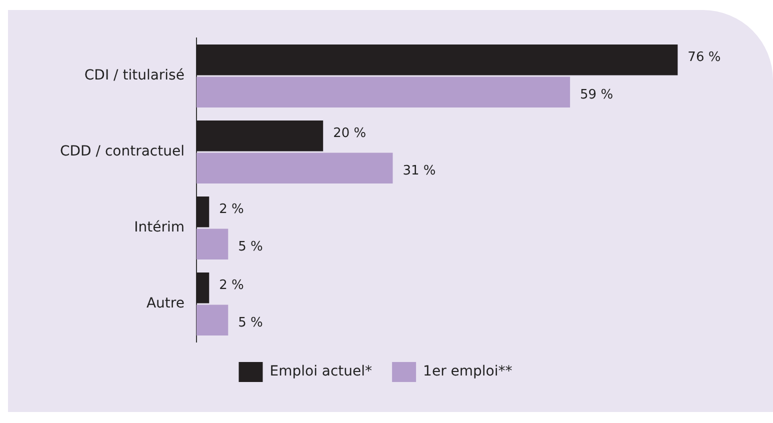  What do you see at coordinates (321, 372) in the screenshot?
I see `legend-label: Emploi actuel*` at bounding box center [321, 372].